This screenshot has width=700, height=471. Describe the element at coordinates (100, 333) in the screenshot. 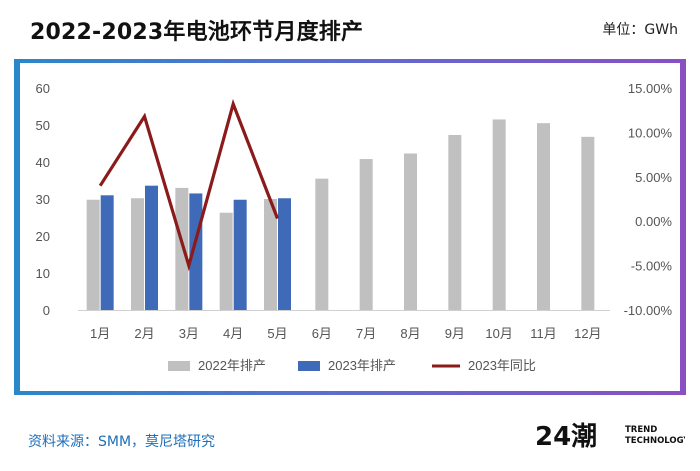

I see `x-tick-label: 1月` at that location.